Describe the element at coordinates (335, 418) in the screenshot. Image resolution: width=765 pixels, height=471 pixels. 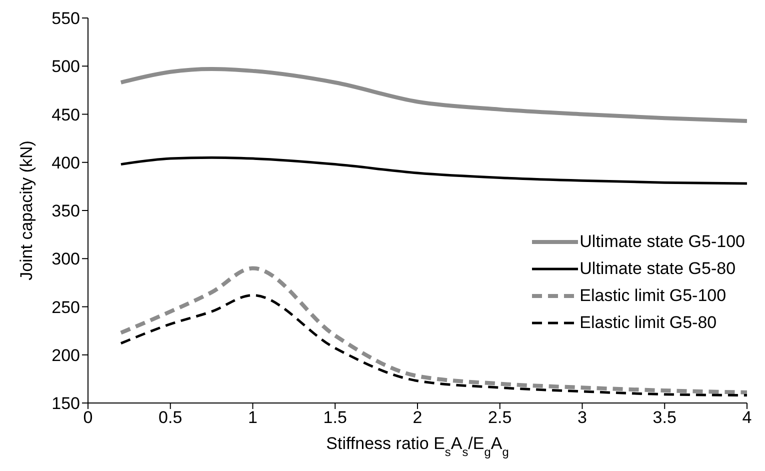
I see `x-tick-label: 1.5` at that location.